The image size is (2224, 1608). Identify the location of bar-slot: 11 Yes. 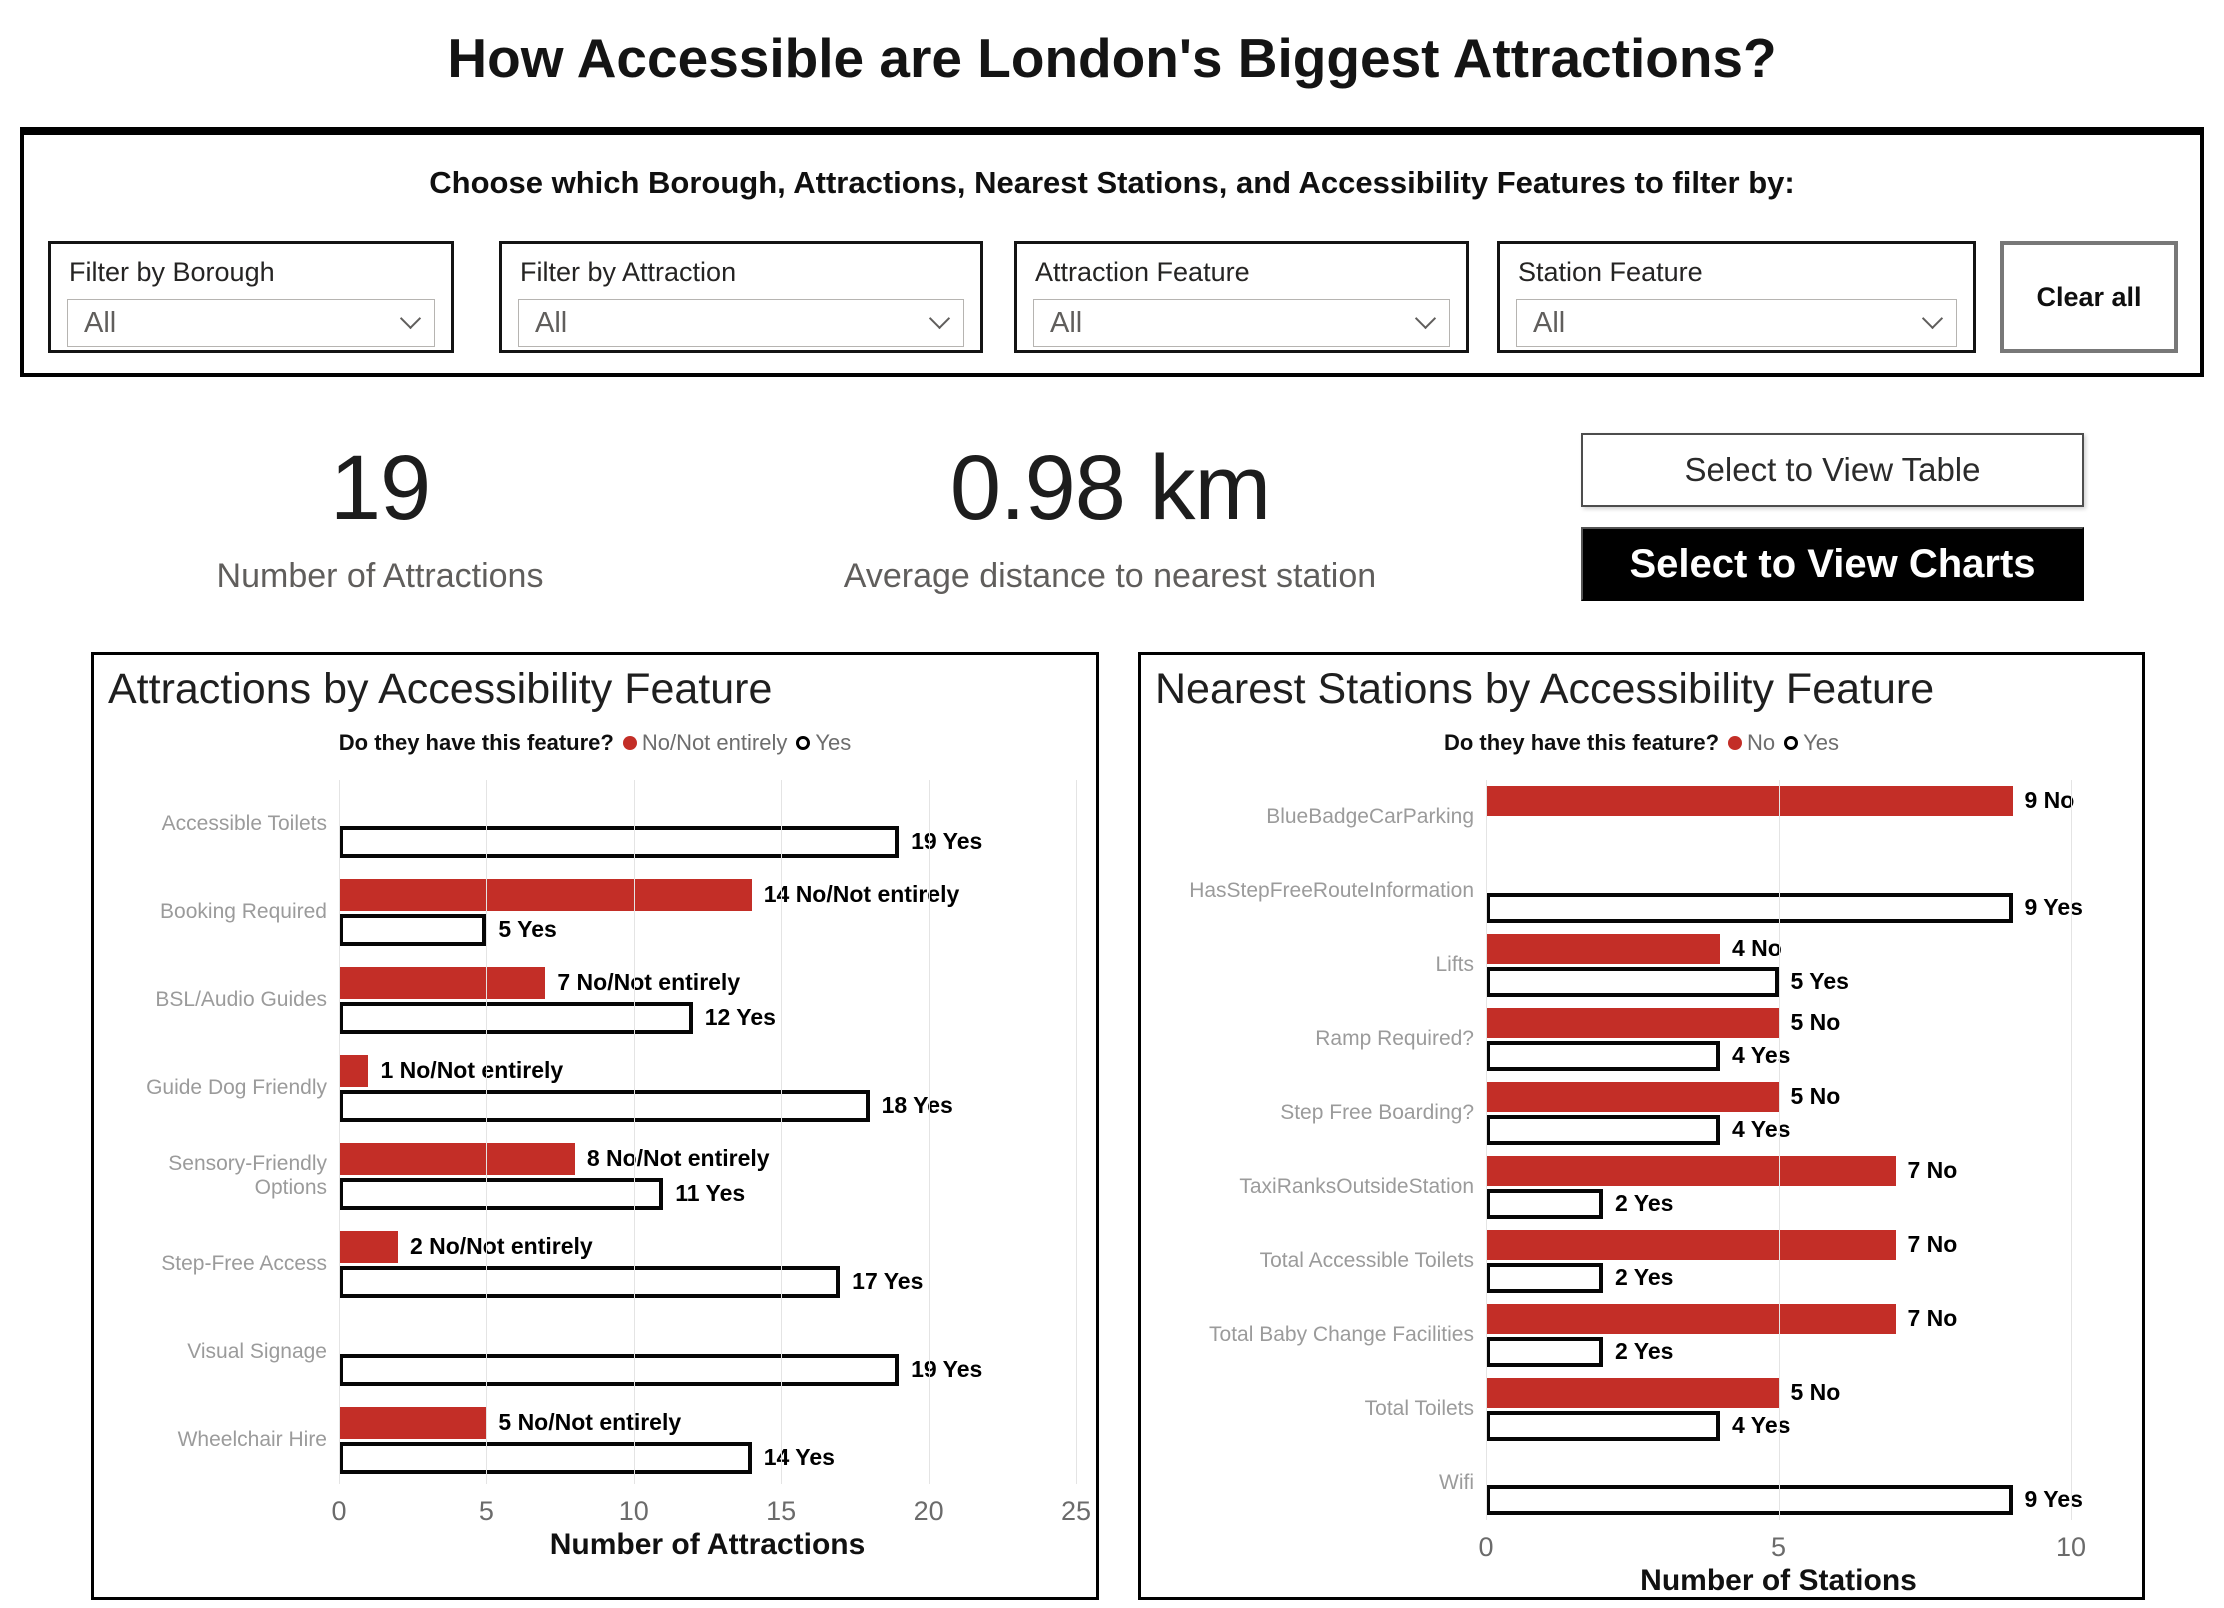
(707, 1193).